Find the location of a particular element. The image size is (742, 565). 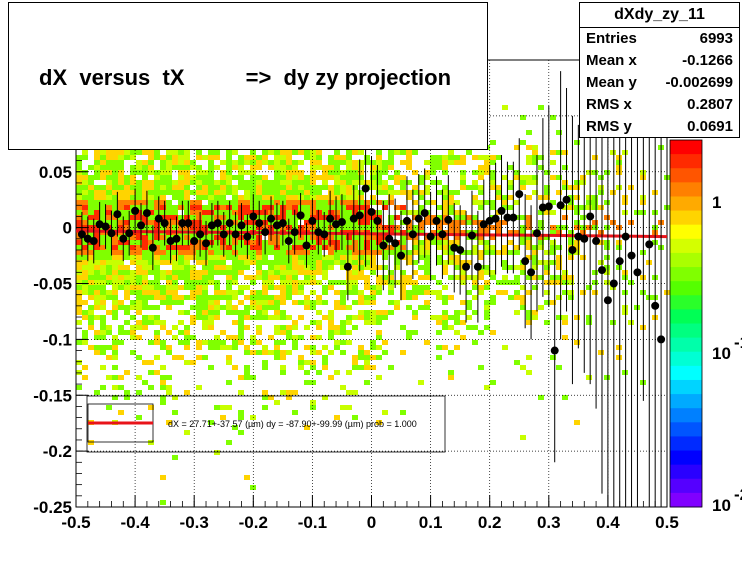

stats-row-entries: Entries 6993 is located at coordinates (659, 39).